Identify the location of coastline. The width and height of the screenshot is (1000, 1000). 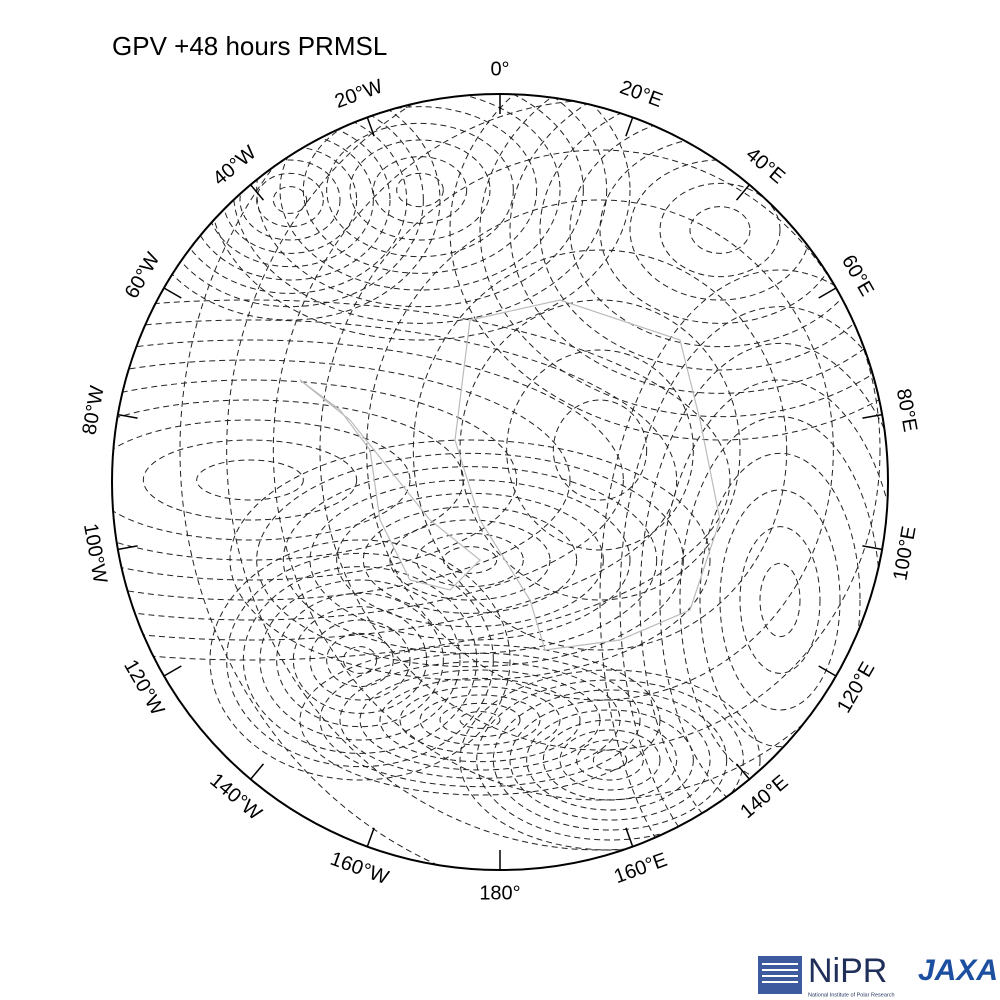
(510, 475).